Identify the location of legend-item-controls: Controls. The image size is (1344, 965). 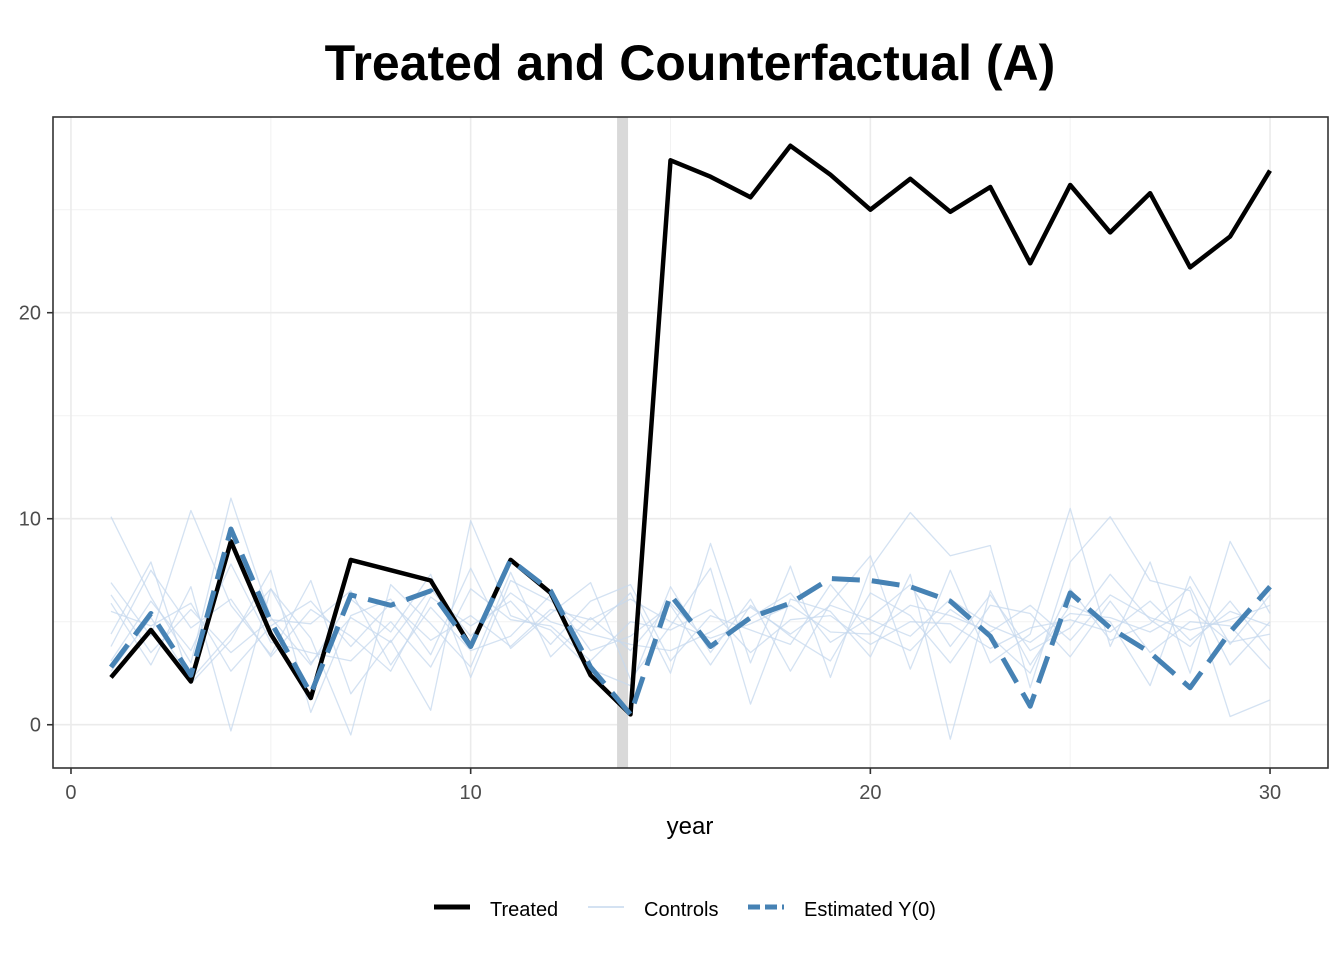
(653, 910).